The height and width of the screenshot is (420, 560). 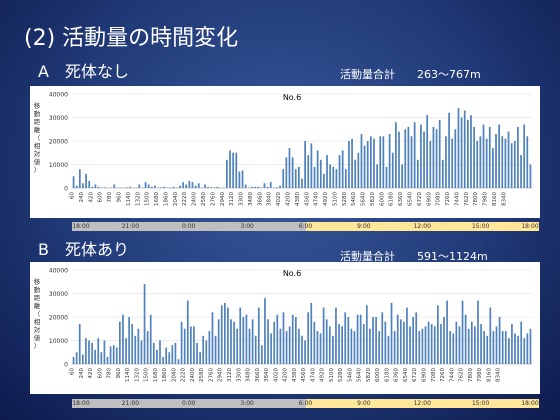 I want to click on x-tick-label: 3120, so click(x=230, y=375).